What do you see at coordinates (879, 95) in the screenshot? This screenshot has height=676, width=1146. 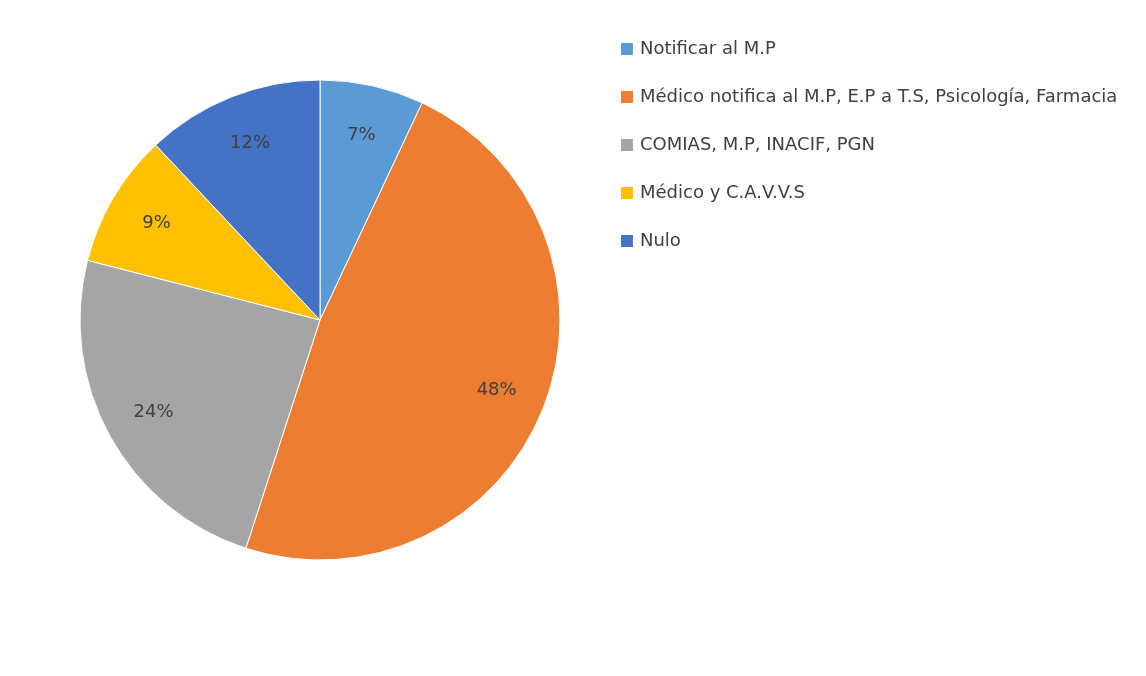 I see `legend-label: Médico notifica al M.P, E.P a T.S, Psicología, Farmacia` at bounding box center [879, 95].